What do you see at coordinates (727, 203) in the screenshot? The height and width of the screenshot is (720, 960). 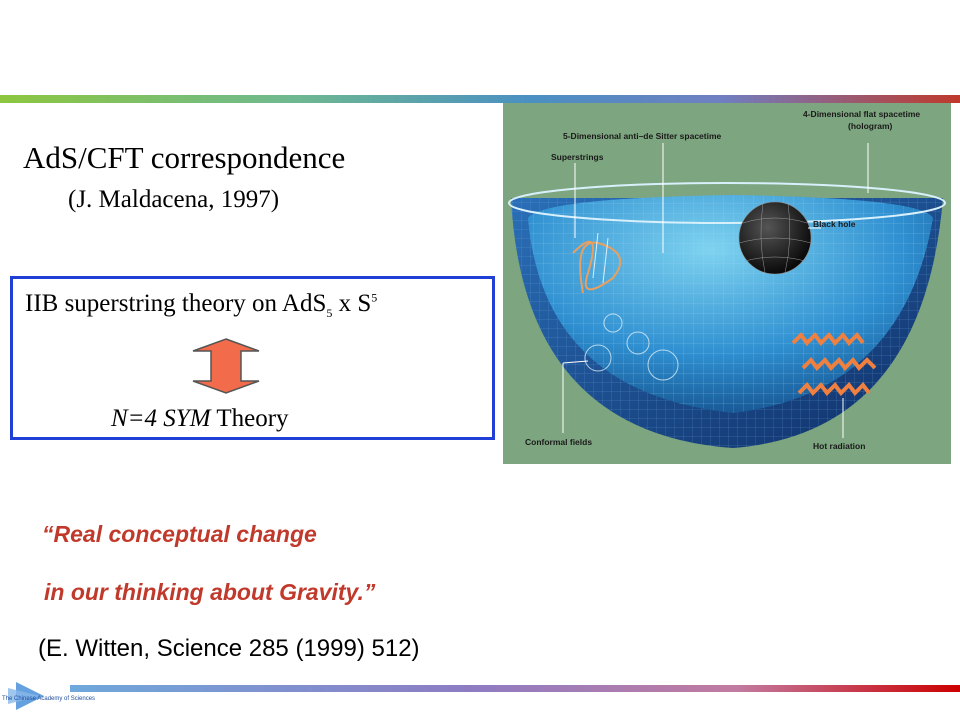 I see `bowl-rim` at bounding box center [727, 203].